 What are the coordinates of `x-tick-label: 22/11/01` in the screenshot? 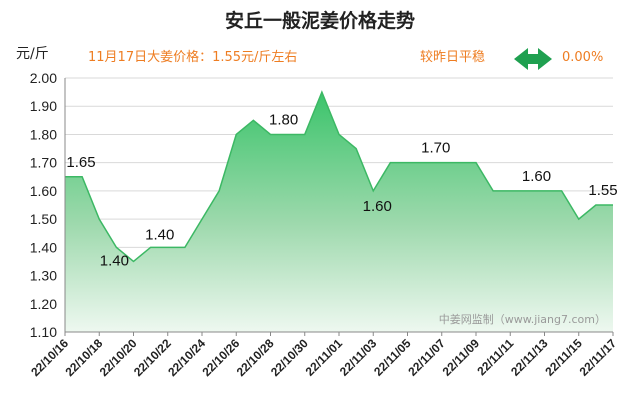 It's located at (324, 357).